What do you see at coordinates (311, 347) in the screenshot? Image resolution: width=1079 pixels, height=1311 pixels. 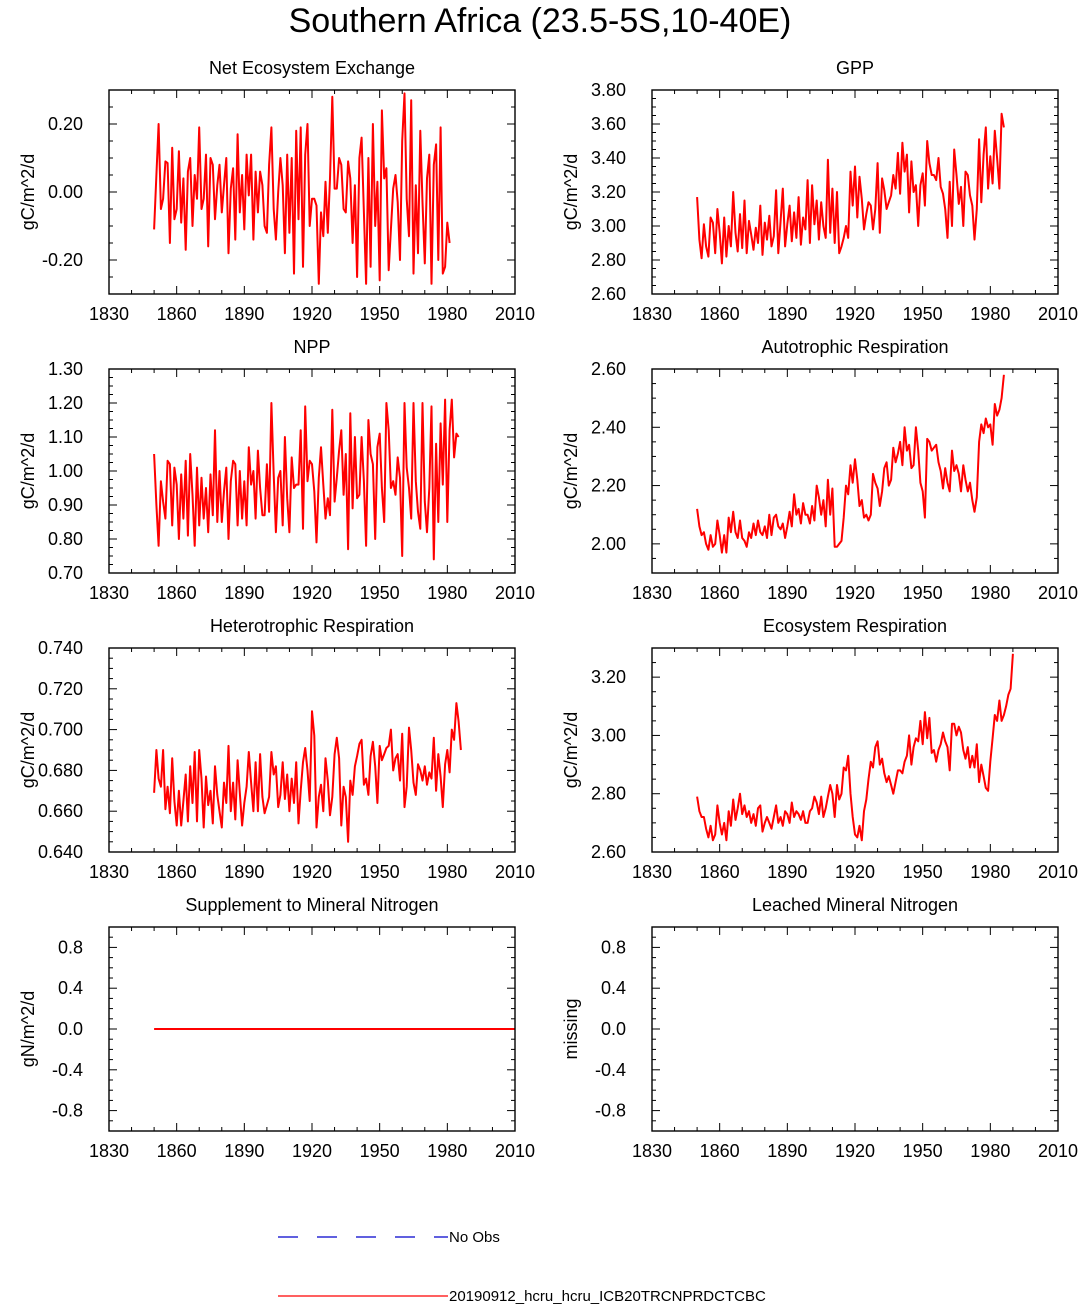 I see `panel-title-npp: NPP` at bounding box center [311, 347].